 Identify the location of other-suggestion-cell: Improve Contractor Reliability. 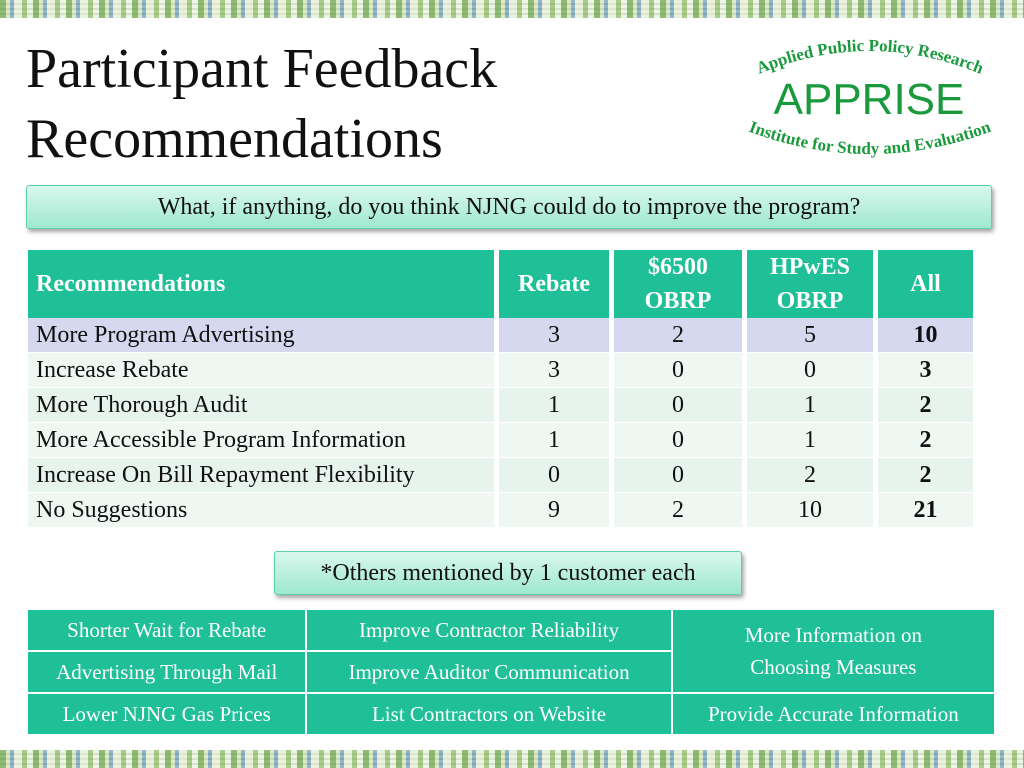
(489, 630).